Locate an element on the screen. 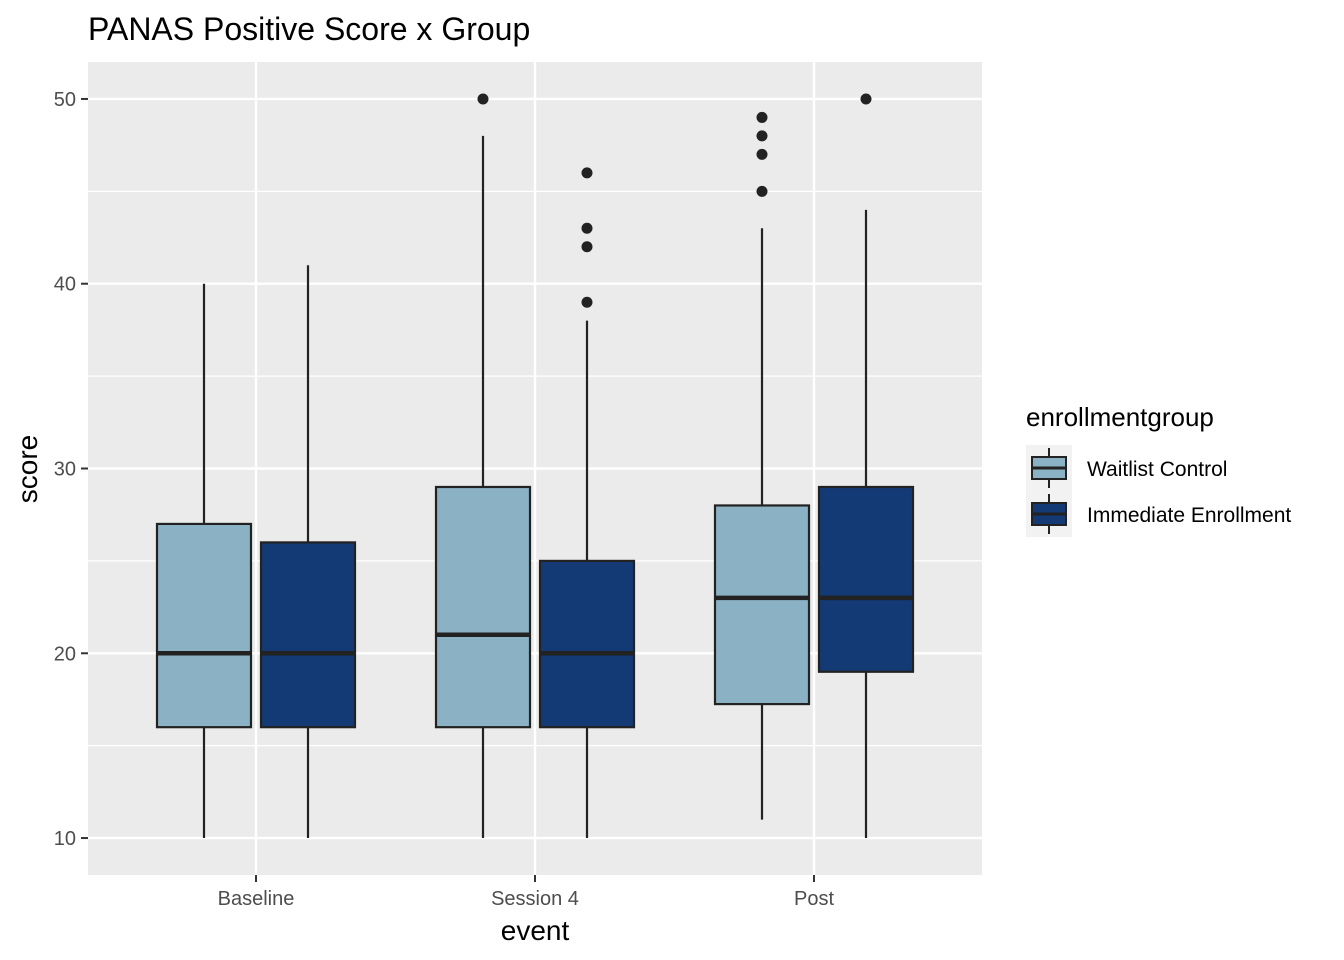  x-tick-label: Post is located at coordinates (814, 899).